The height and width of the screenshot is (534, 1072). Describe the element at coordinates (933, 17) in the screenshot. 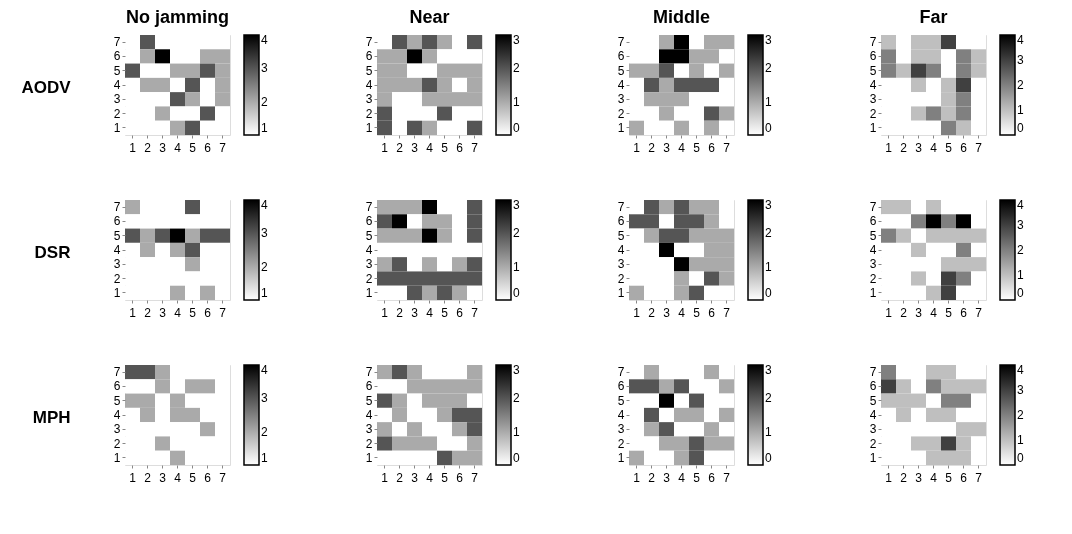

I see `chart-title: Far` at that location.